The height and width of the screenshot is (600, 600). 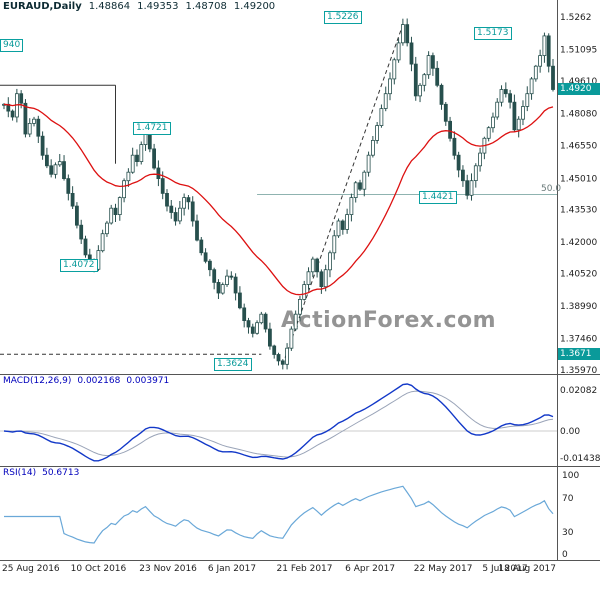 I want to click on svg-text: 70, so click(x=568, y=499).